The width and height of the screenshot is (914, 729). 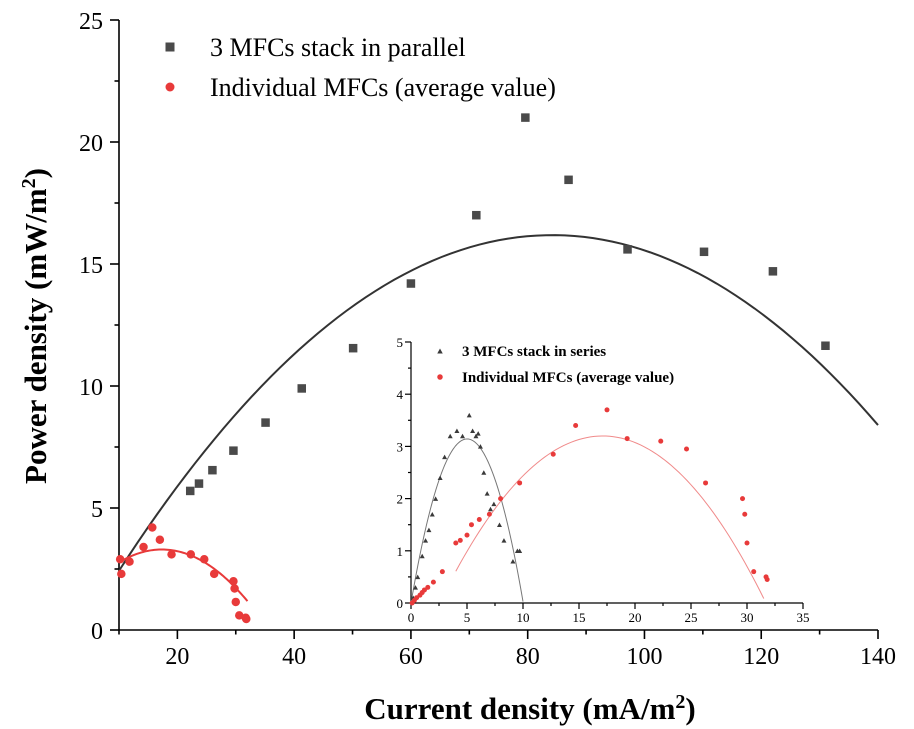 What do you see at coordinates (383, 87) in the screenshot?
I see `legend-label: Individual MFCs (average value)` at bounding box center [383, 87].